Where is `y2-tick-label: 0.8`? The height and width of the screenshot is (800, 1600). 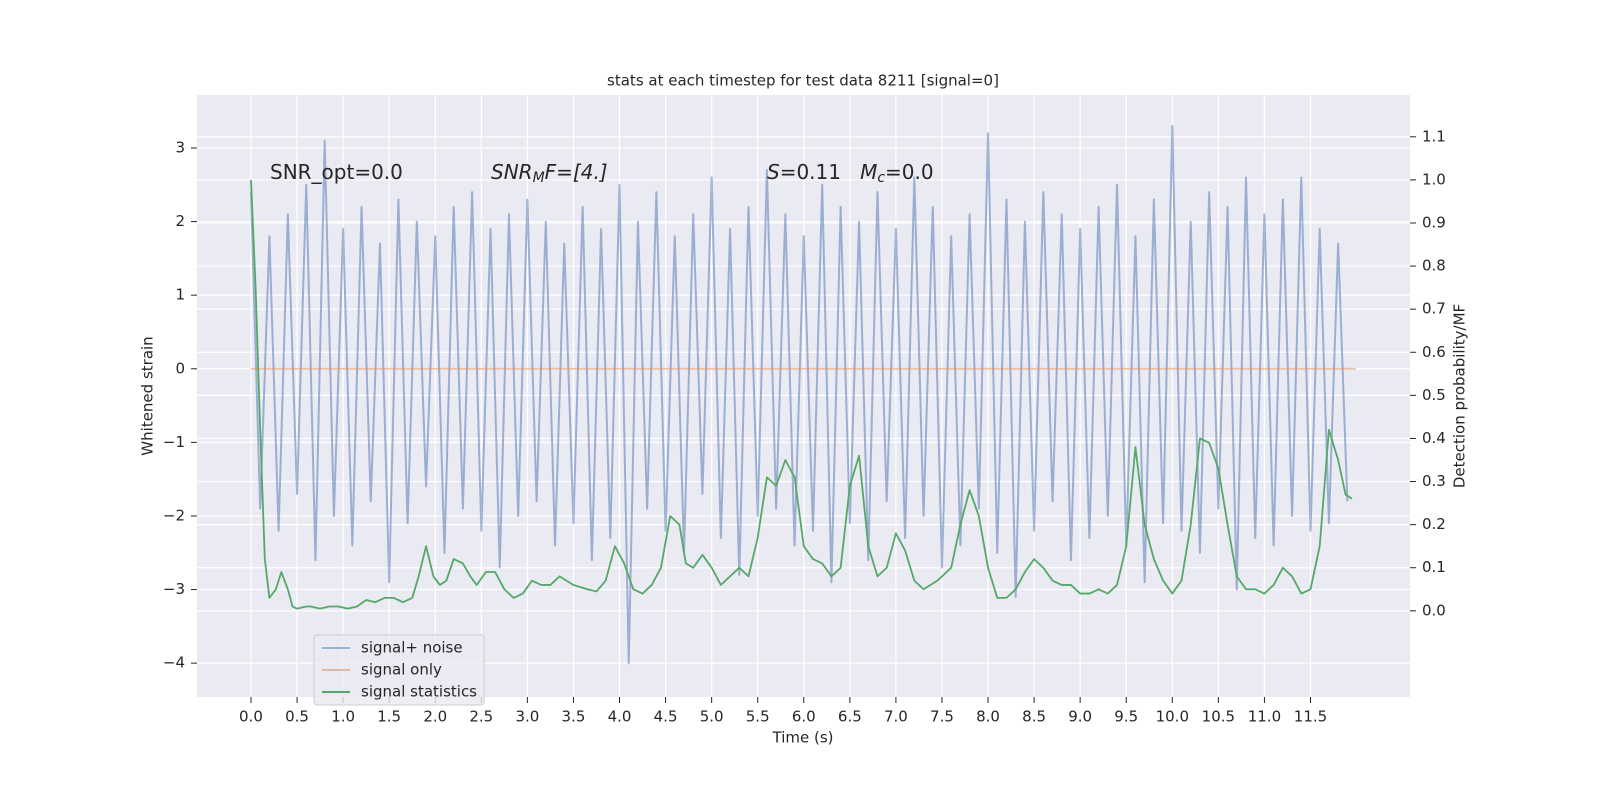
y2-tick-label: 0.8 is located at coordinates (1434, 266).